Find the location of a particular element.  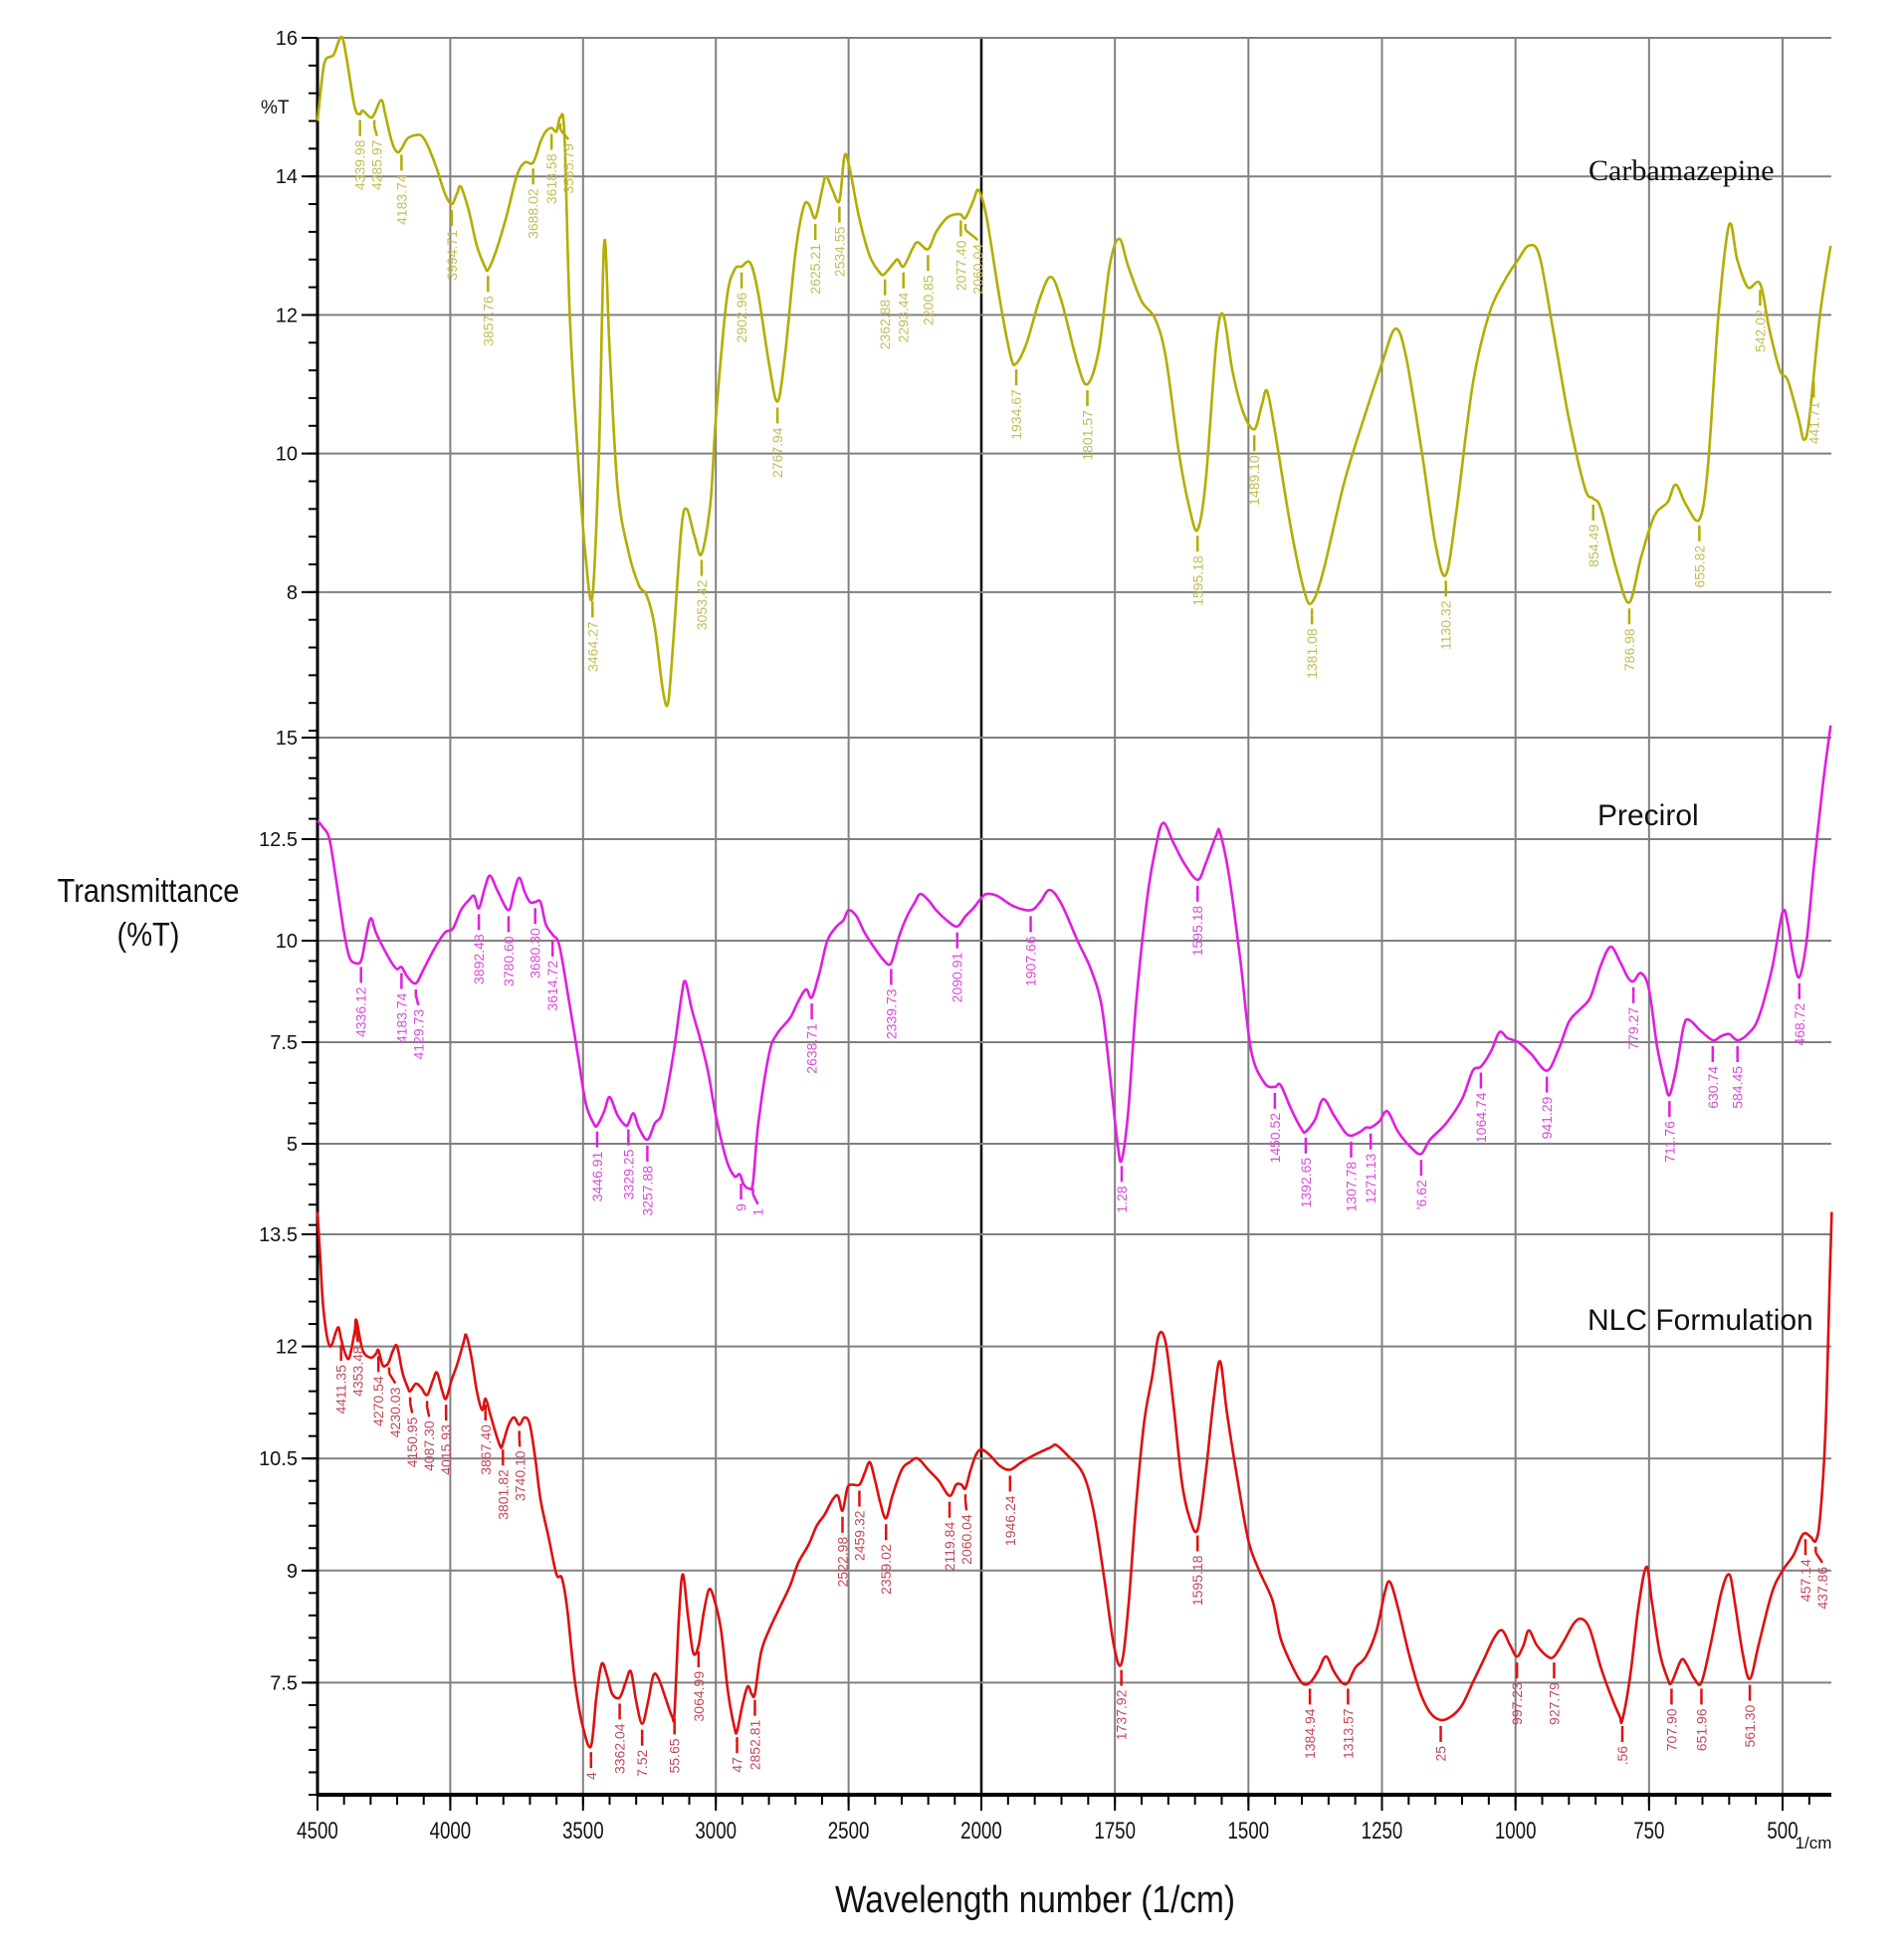

peak-label: 1271.13 is located at coordinates (1370, 1178).